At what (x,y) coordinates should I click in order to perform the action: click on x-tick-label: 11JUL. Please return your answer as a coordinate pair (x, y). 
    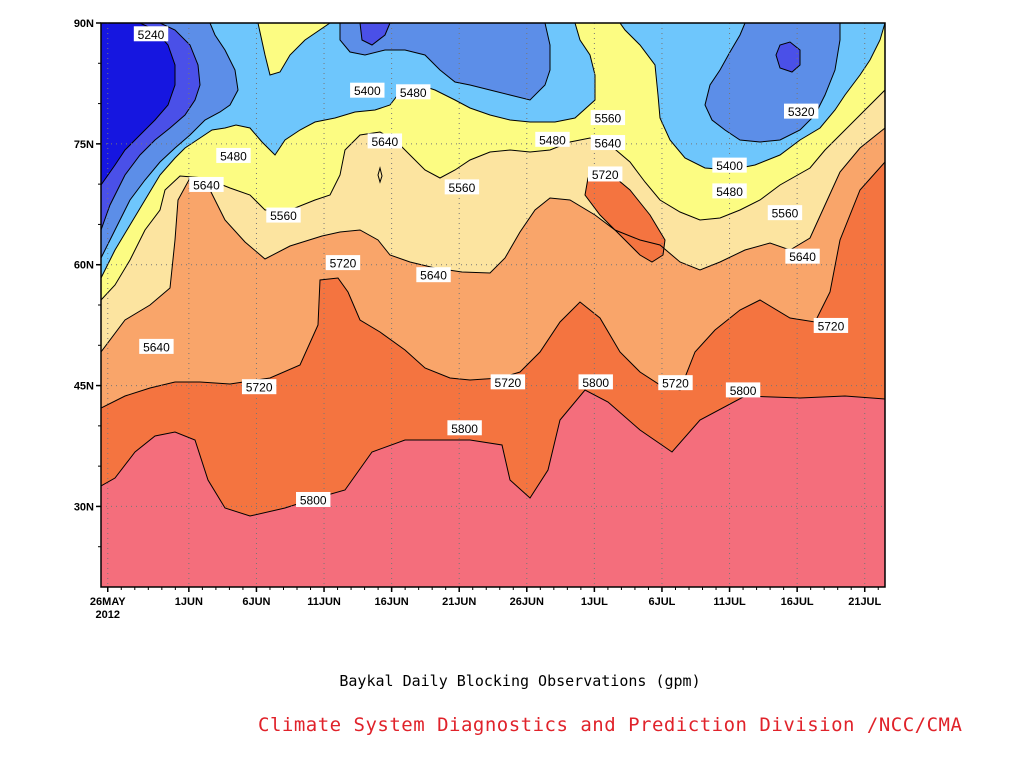
    Looking at the image, I should click on (729, 602).